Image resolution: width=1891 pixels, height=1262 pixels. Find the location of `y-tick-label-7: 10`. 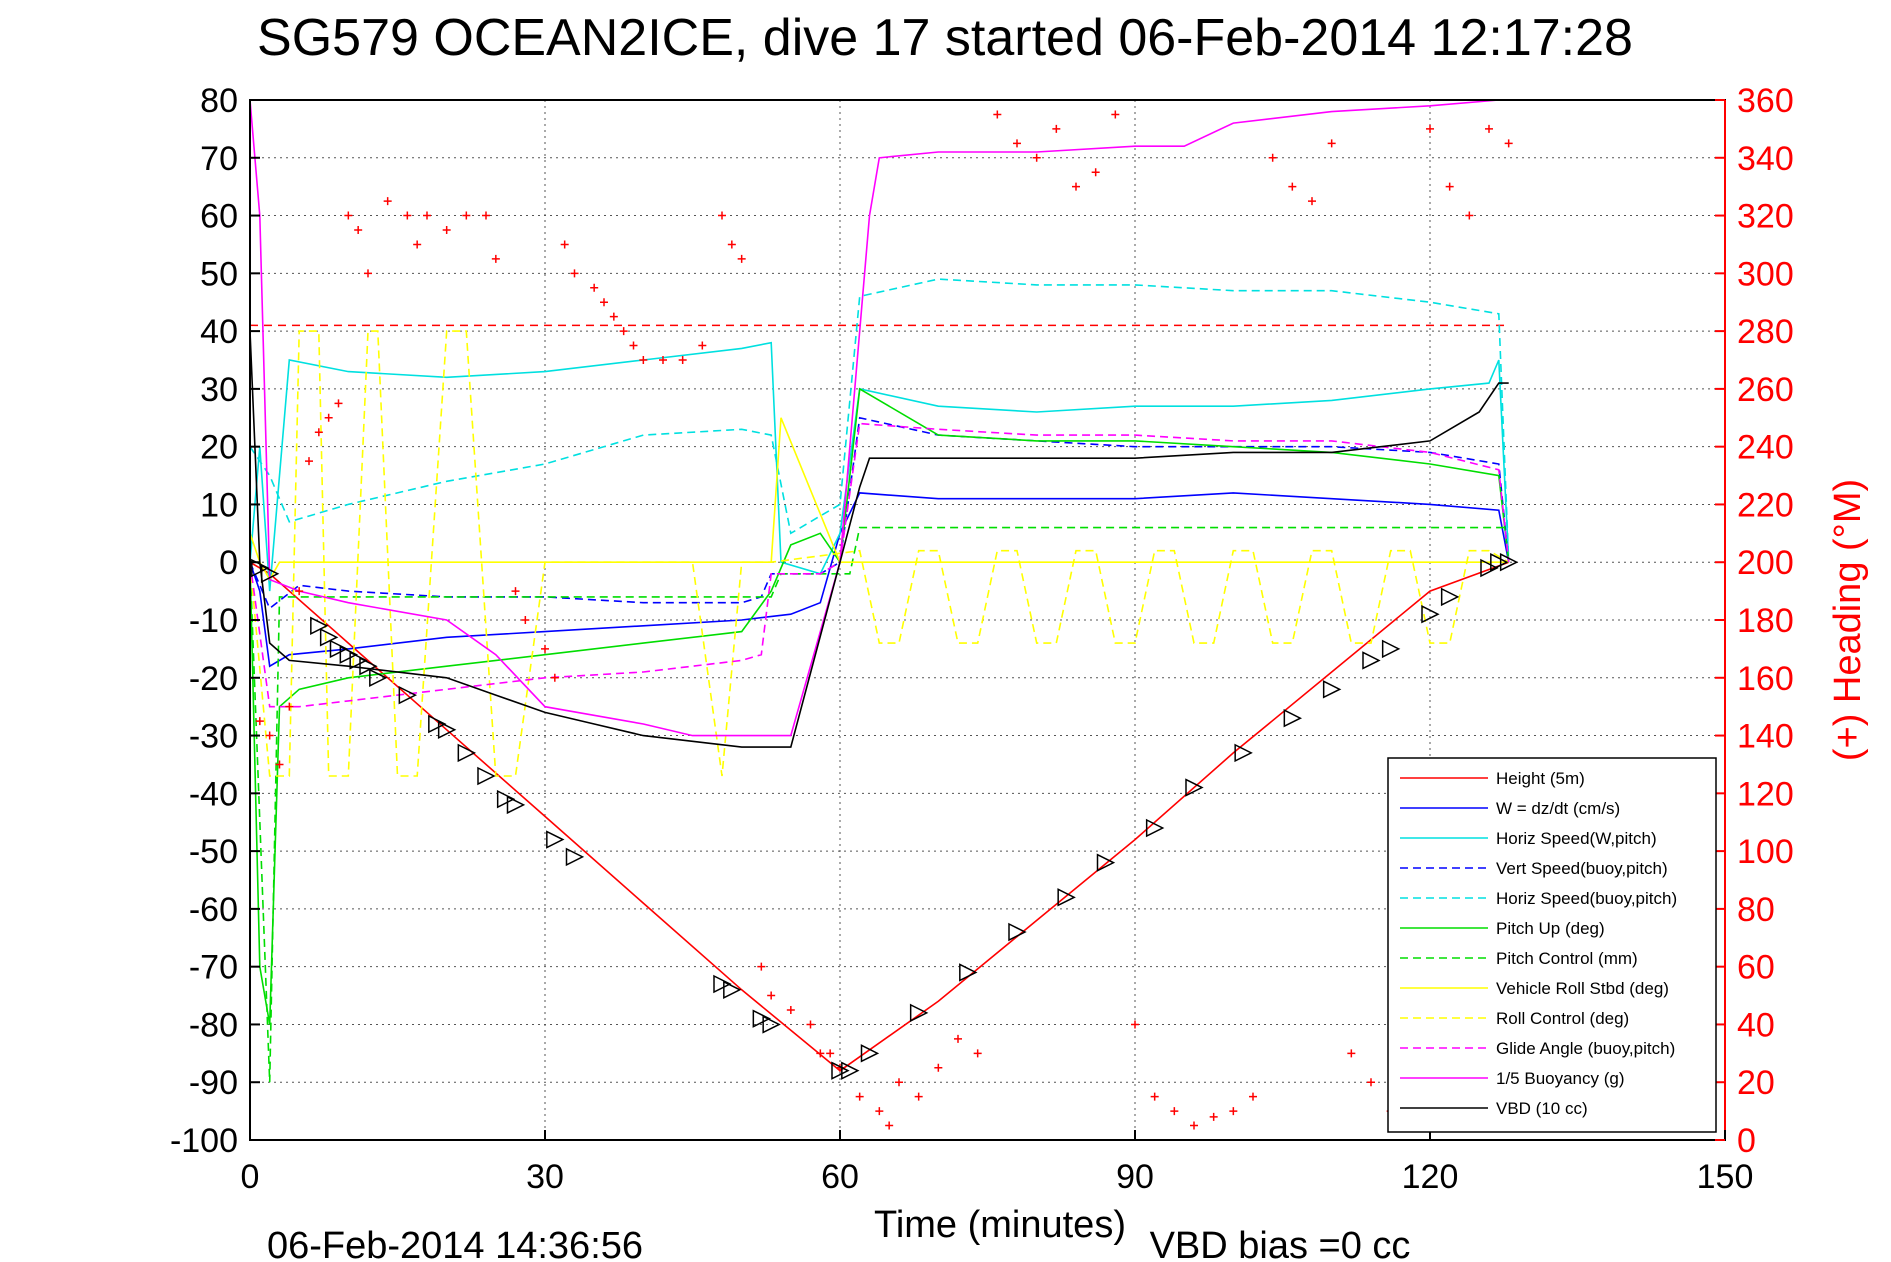

y-tick-label-7: 10 is located at coordinates (219, 505).